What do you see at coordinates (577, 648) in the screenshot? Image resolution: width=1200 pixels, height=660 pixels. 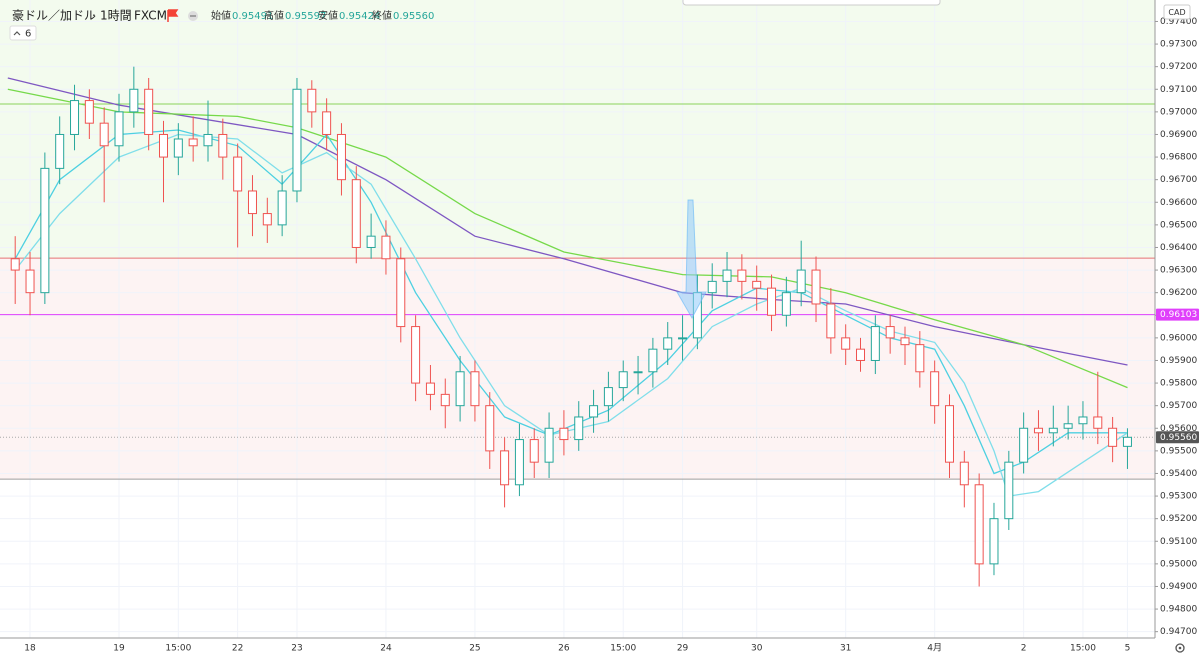 I see `time-axis-labels: 18 19 15:00 22 23 24 25 26 15:00 29 30 31 4月 2 15:00 5` at bounding box center [577, 648].